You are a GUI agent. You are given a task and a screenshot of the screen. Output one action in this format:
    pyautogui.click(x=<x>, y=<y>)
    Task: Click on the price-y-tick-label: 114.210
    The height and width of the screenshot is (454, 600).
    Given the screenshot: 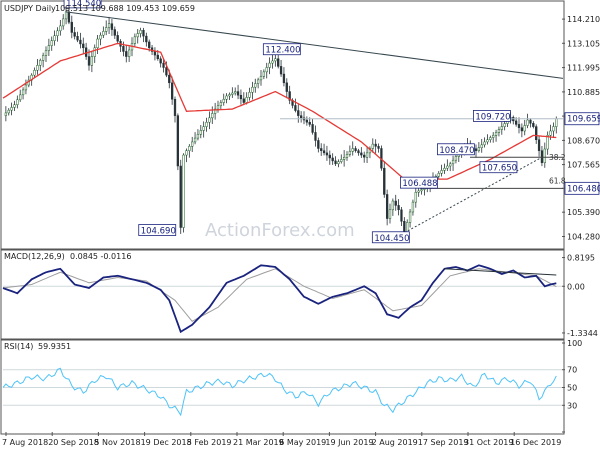 What is the action you would take?
    pyautogui.click(x=583, y=19)
    